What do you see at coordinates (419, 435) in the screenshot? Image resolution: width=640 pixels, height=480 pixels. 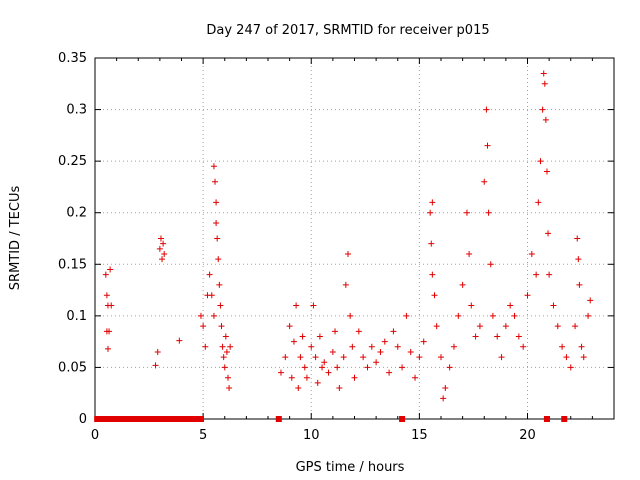 I see `x-tick-label: 15` at bounding box center [419, 435].